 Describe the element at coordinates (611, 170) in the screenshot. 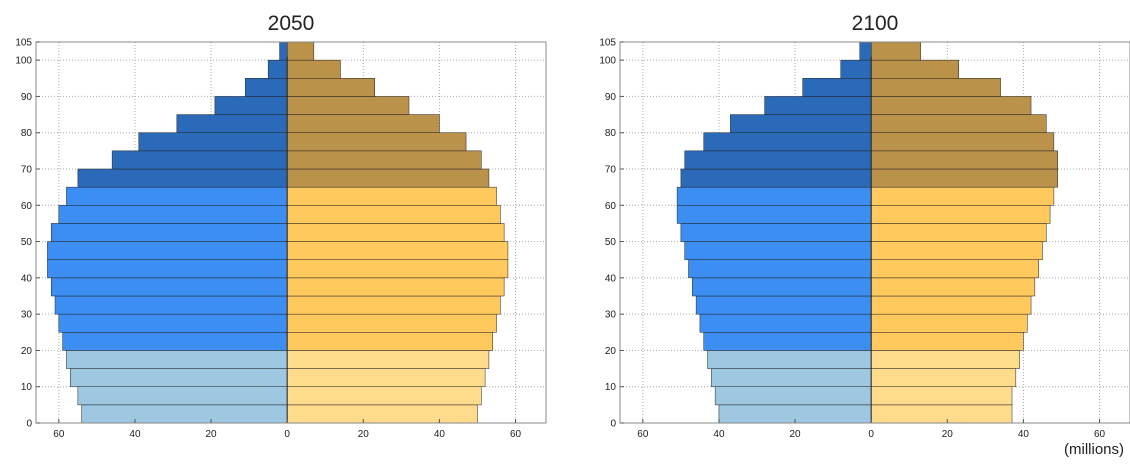

I see `y-tick-label: 70` at that location.